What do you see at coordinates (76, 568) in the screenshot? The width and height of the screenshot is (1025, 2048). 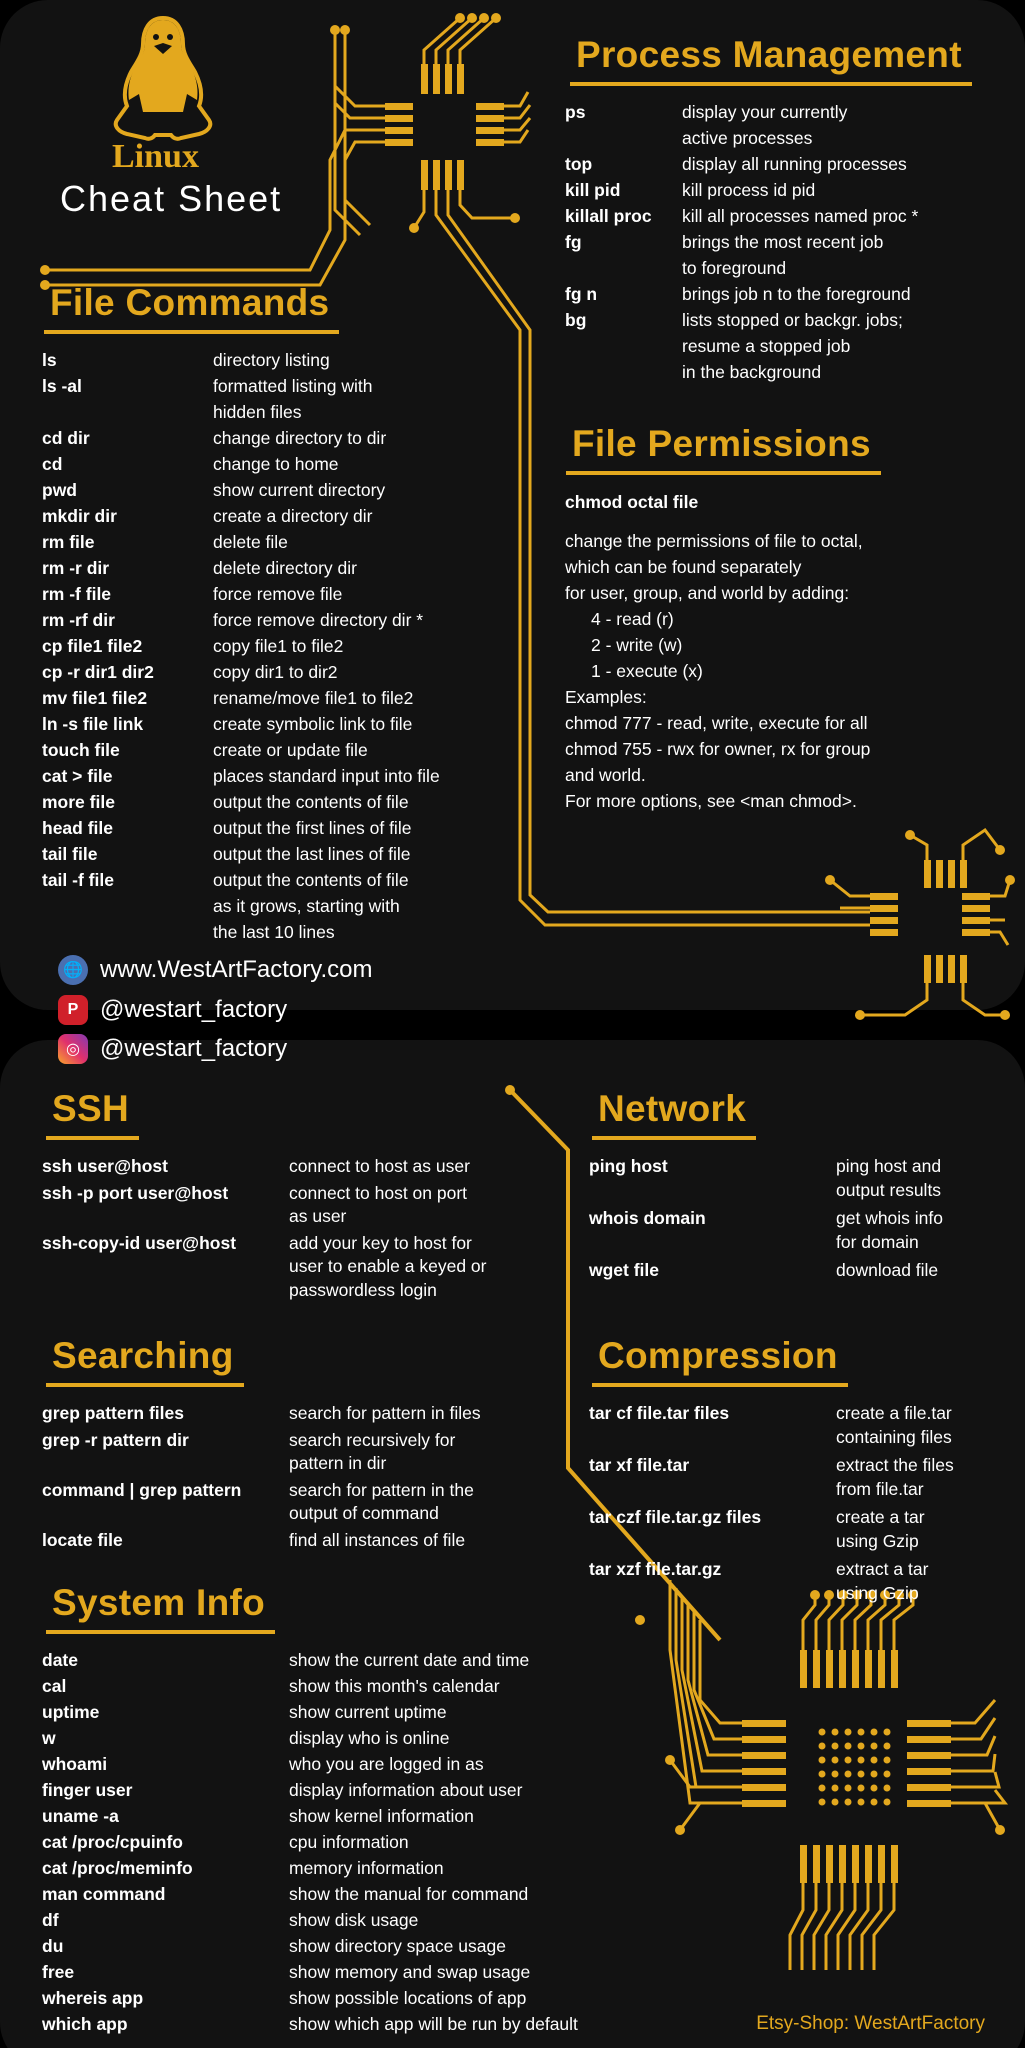 I see `command-name: rm -r dir` at bounding box center [76, 568].